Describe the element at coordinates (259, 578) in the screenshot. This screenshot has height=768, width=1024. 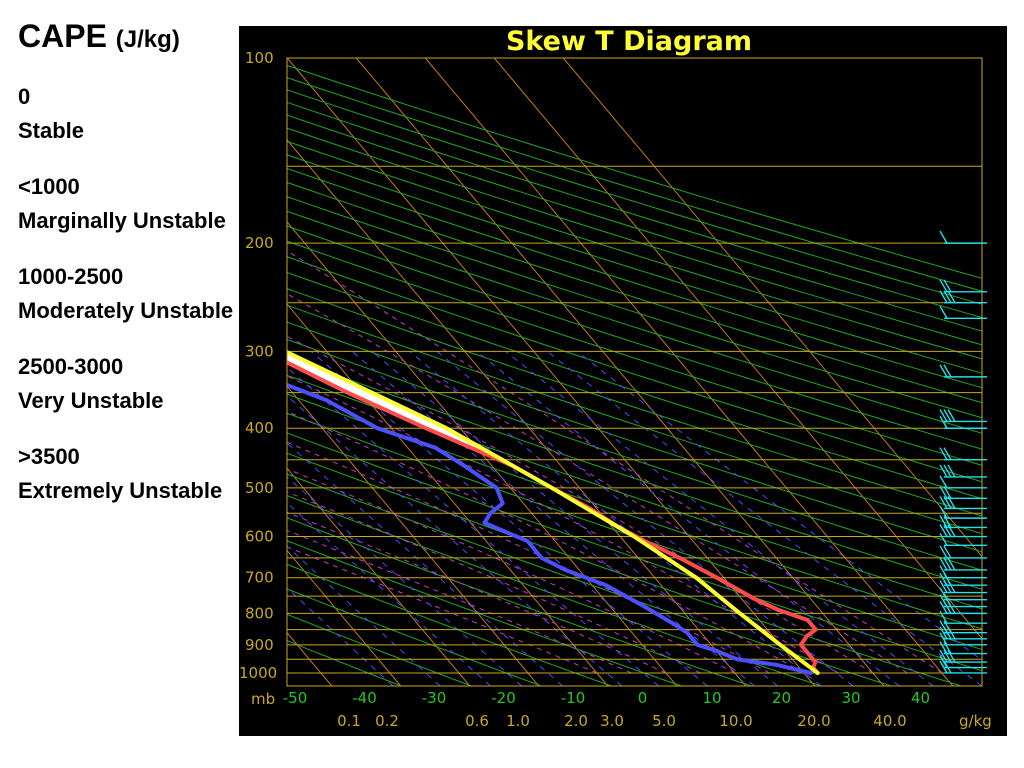
I see `pressure-tick-label: 700` at that location.